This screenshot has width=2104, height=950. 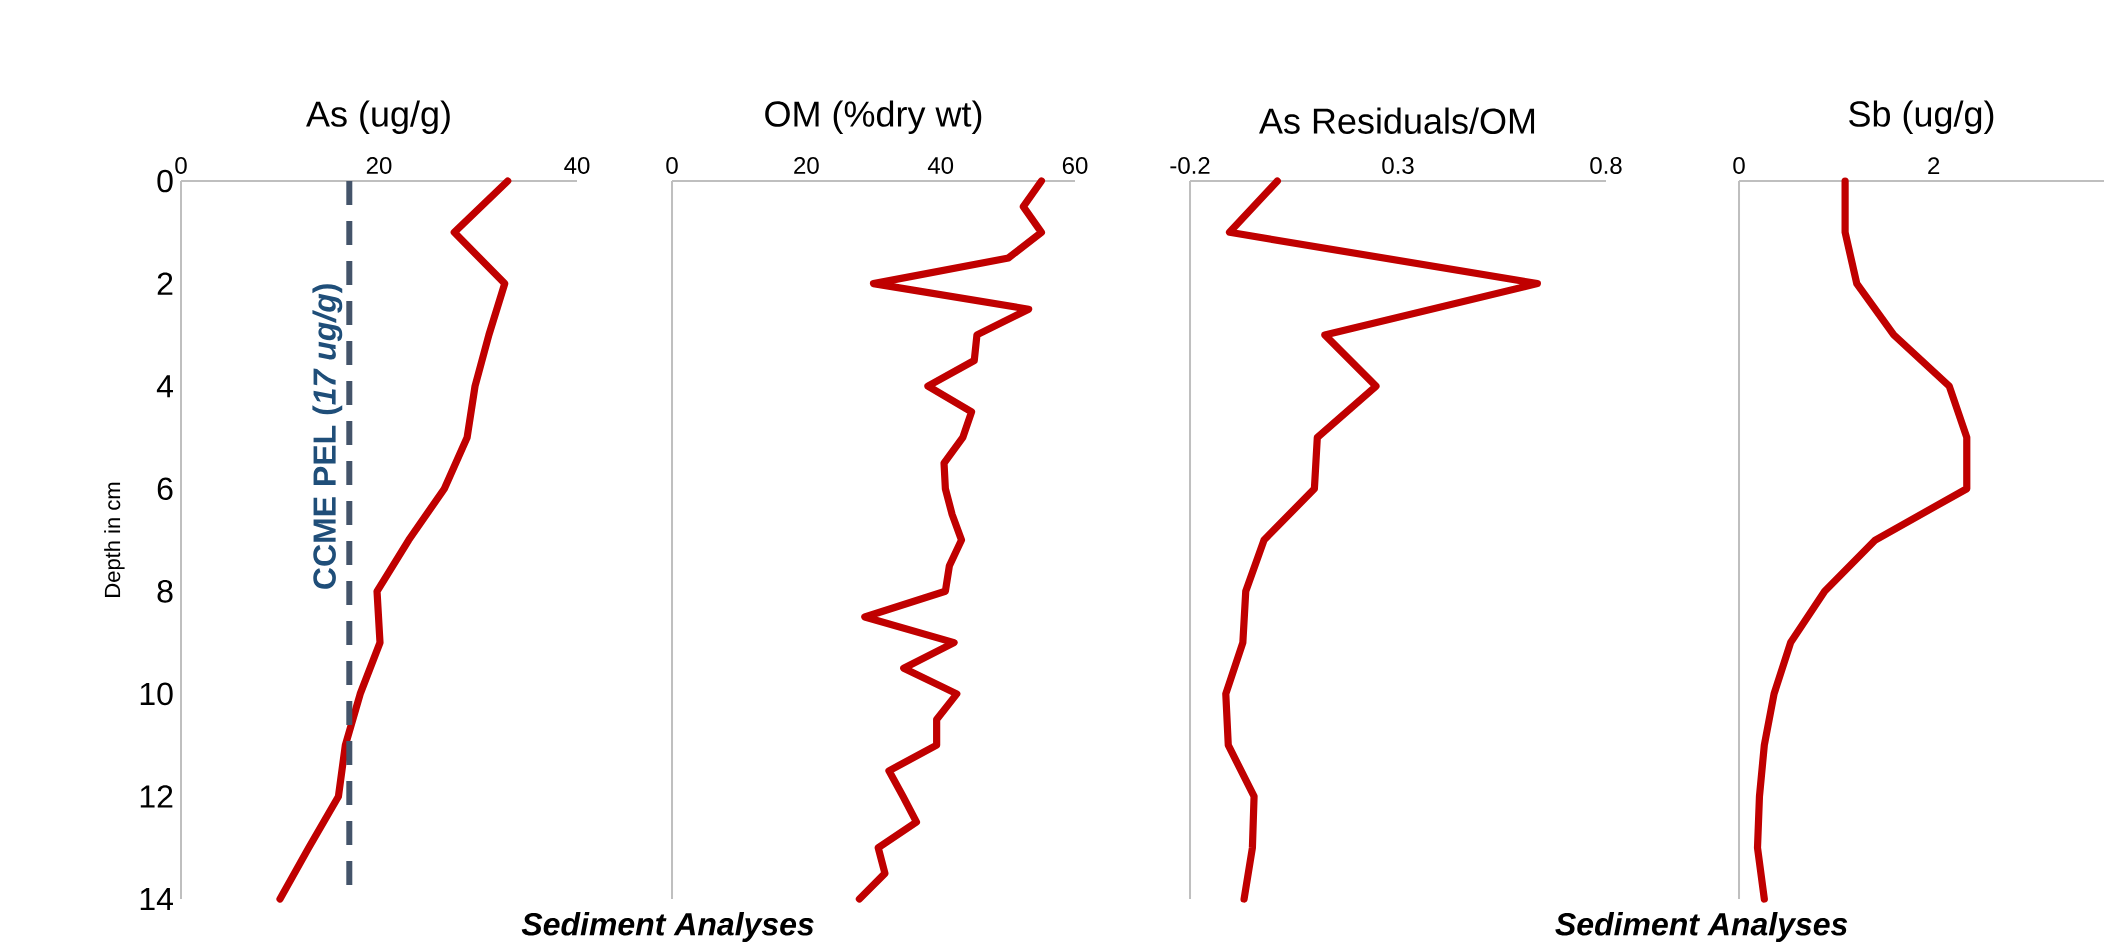 I want to click on x-tick-label: 60, so click(x=1075, y=165).